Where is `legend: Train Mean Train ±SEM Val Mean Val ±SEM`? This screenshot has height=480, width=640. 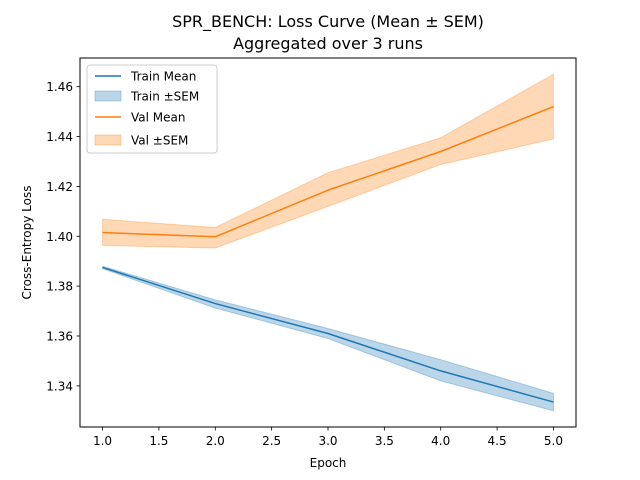 legend: Train Mean Train ±SEM Val Mean Val ±SEM is located at coordinates (152, 109).